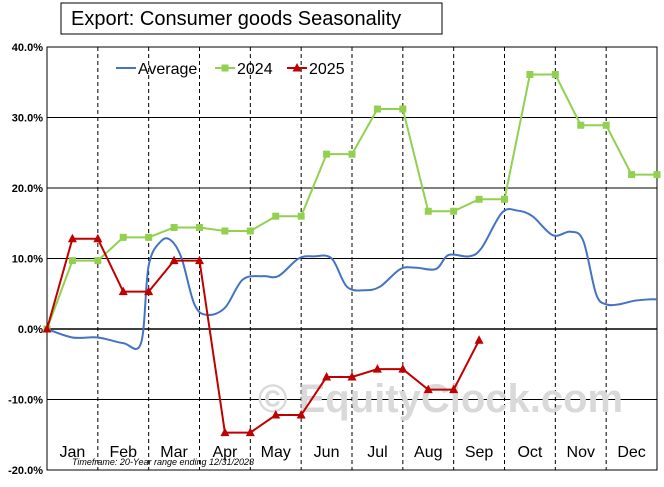  Describe the element at coordinates (27, 48) in the screenshot. I see `y-tick-label: 40.0%` at that location.